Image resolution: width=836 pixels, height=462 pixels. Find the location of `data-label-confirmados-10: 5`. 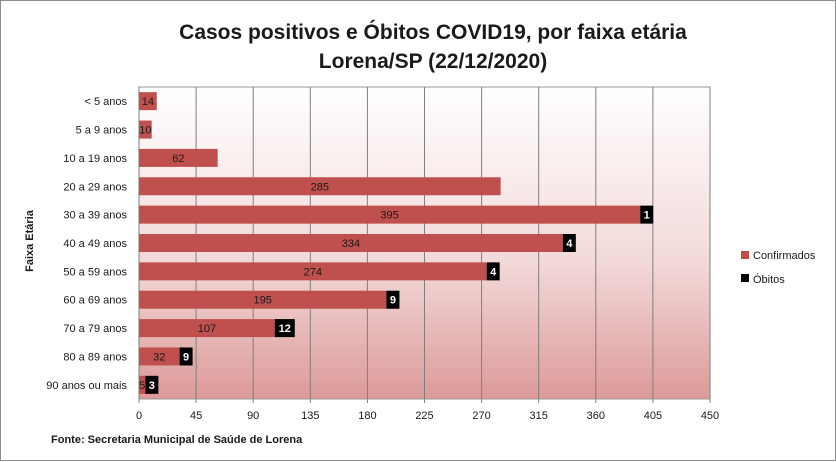

data-label-confirmados-10: 5 is located at coordinates (142, 386).